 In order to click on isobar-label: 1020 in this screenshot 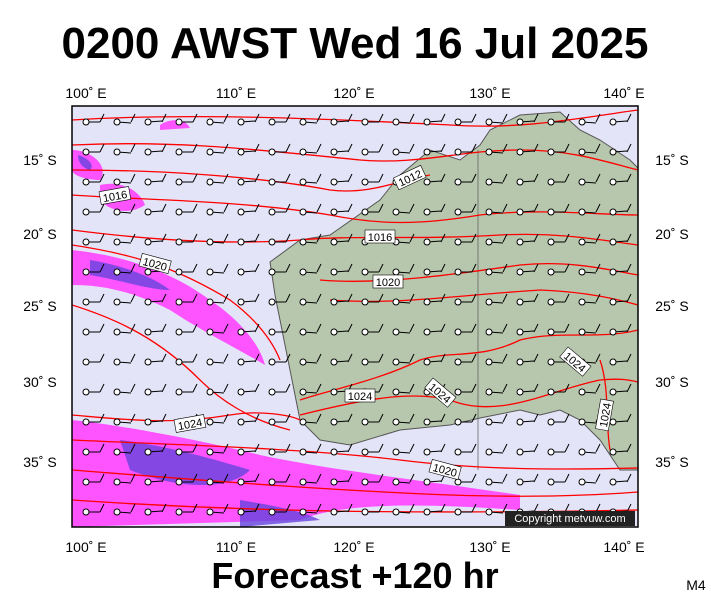, I will do `click(388, 281)`.